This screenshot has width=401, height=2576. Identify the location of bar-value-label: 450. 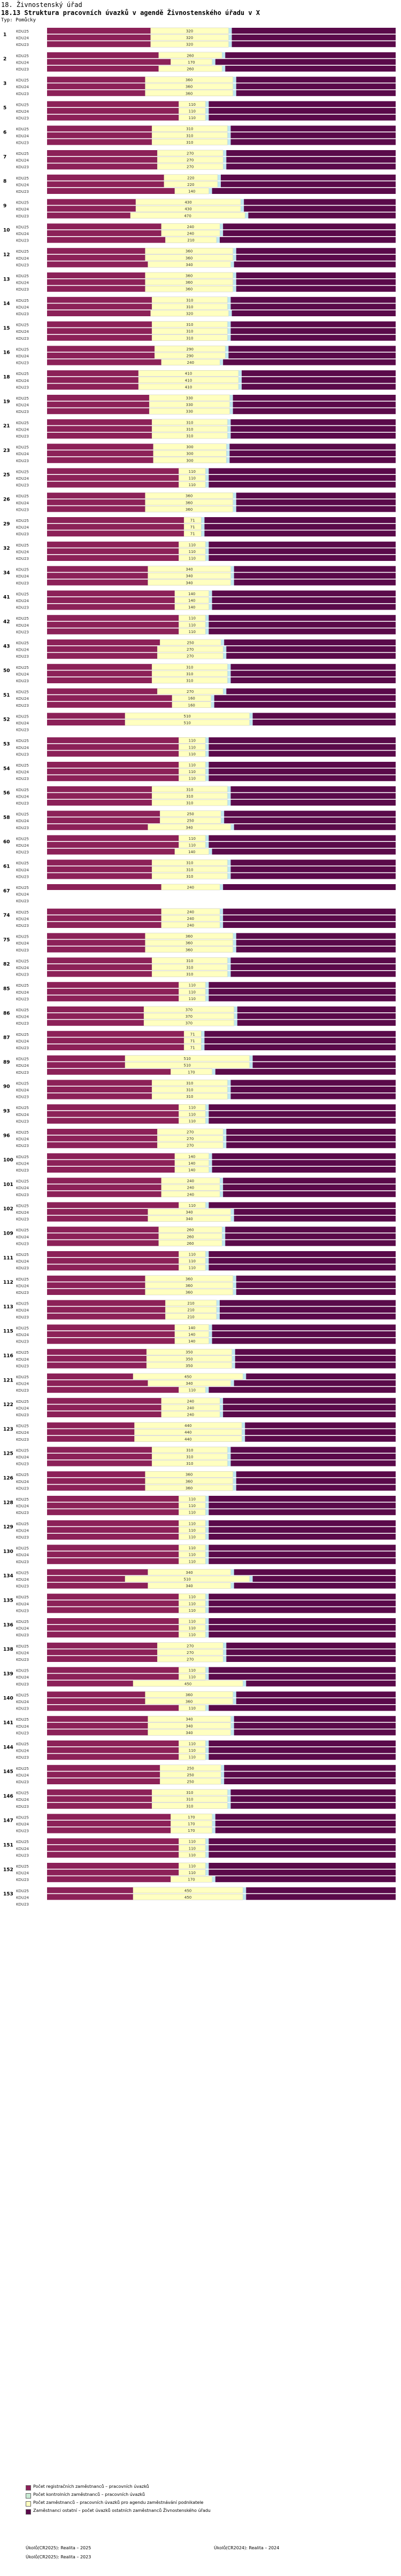
(187, 1684).